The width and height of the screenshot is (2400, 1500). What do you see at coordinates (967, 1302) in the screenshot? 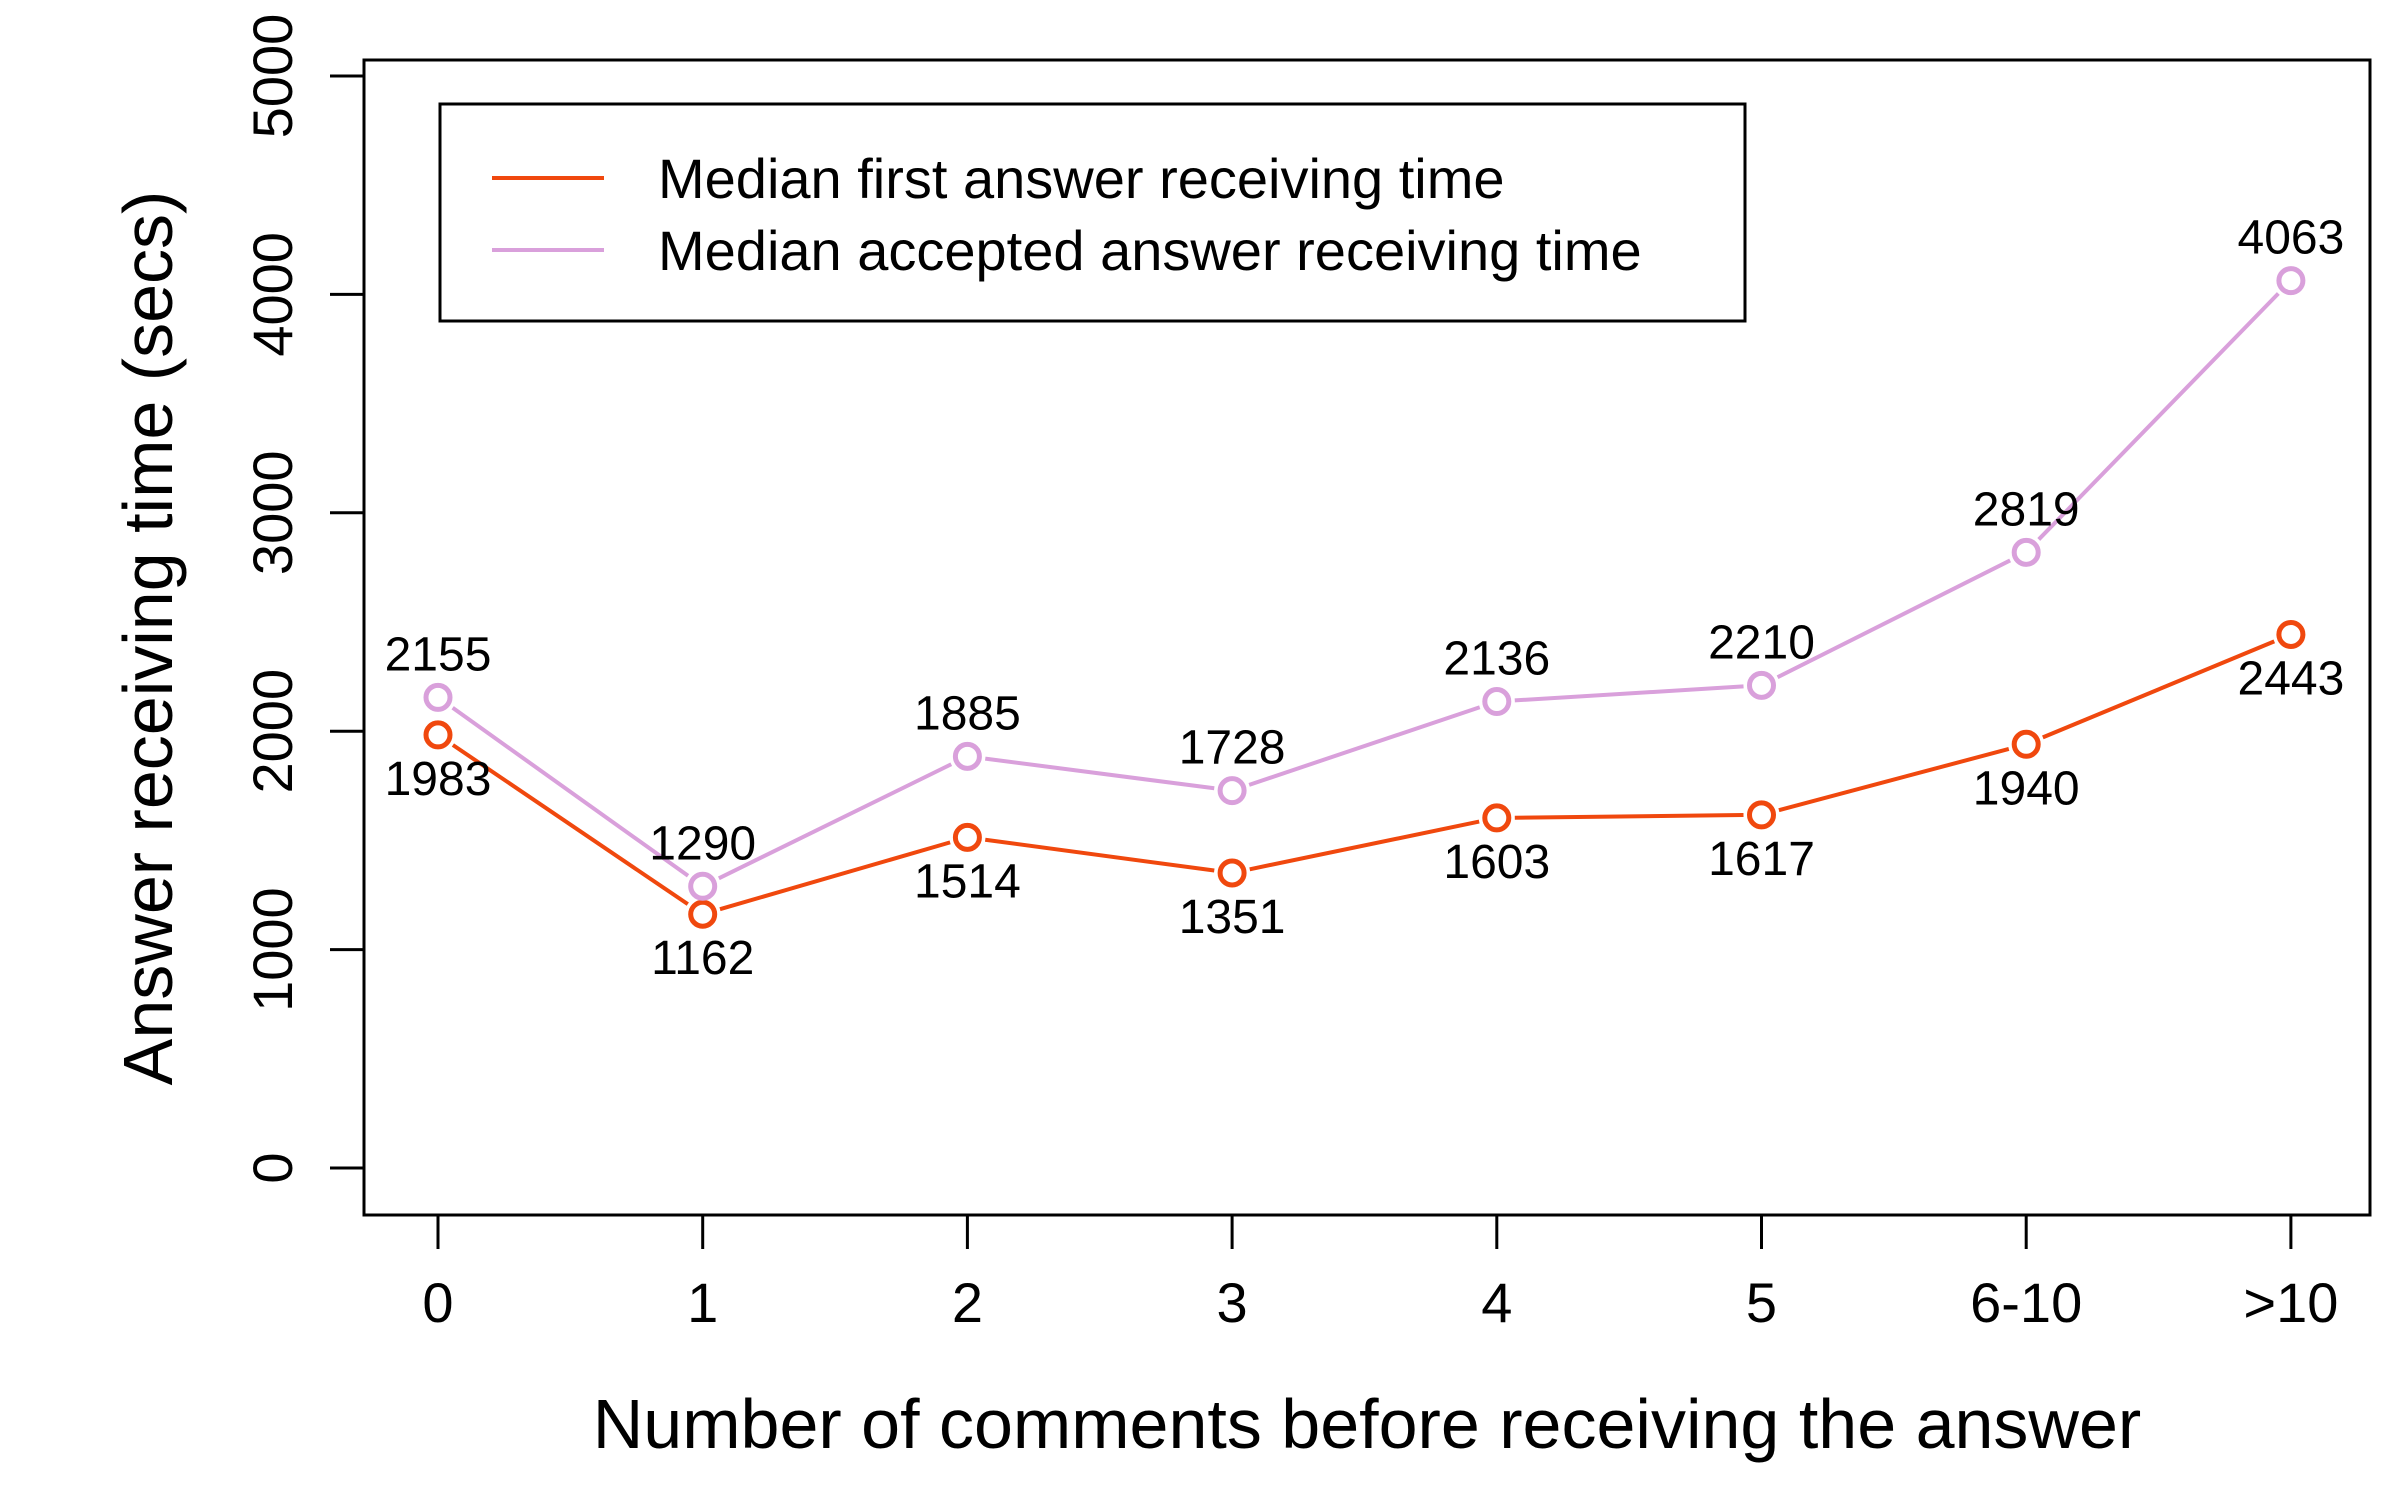
I see `x-tick-label: 2` at bounding box center [967, 1302].